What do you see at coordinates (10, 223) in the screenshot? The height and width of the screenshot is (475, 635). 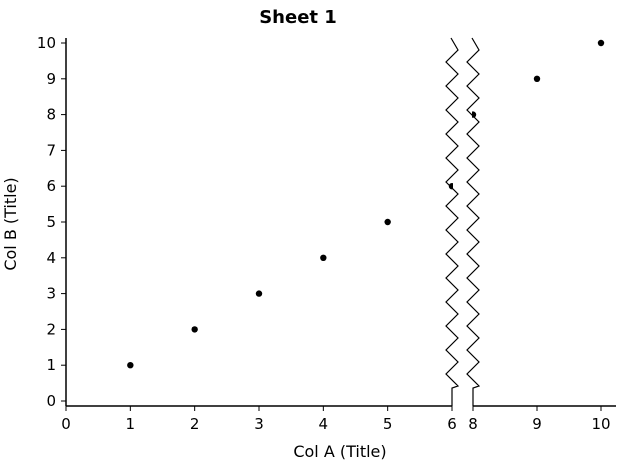 I see `y-axis-label: Col B (Title)` at bounding box center [10, 223].